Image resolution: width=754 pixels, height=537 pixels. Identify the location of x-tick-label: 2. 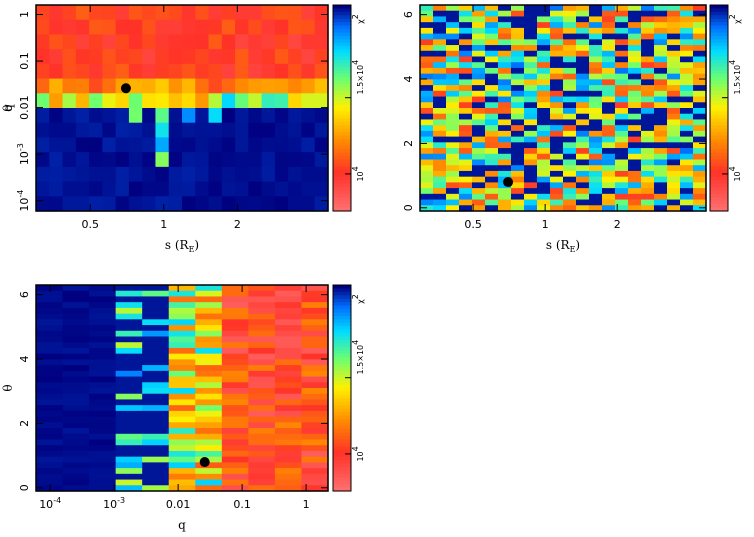
(237, 224).